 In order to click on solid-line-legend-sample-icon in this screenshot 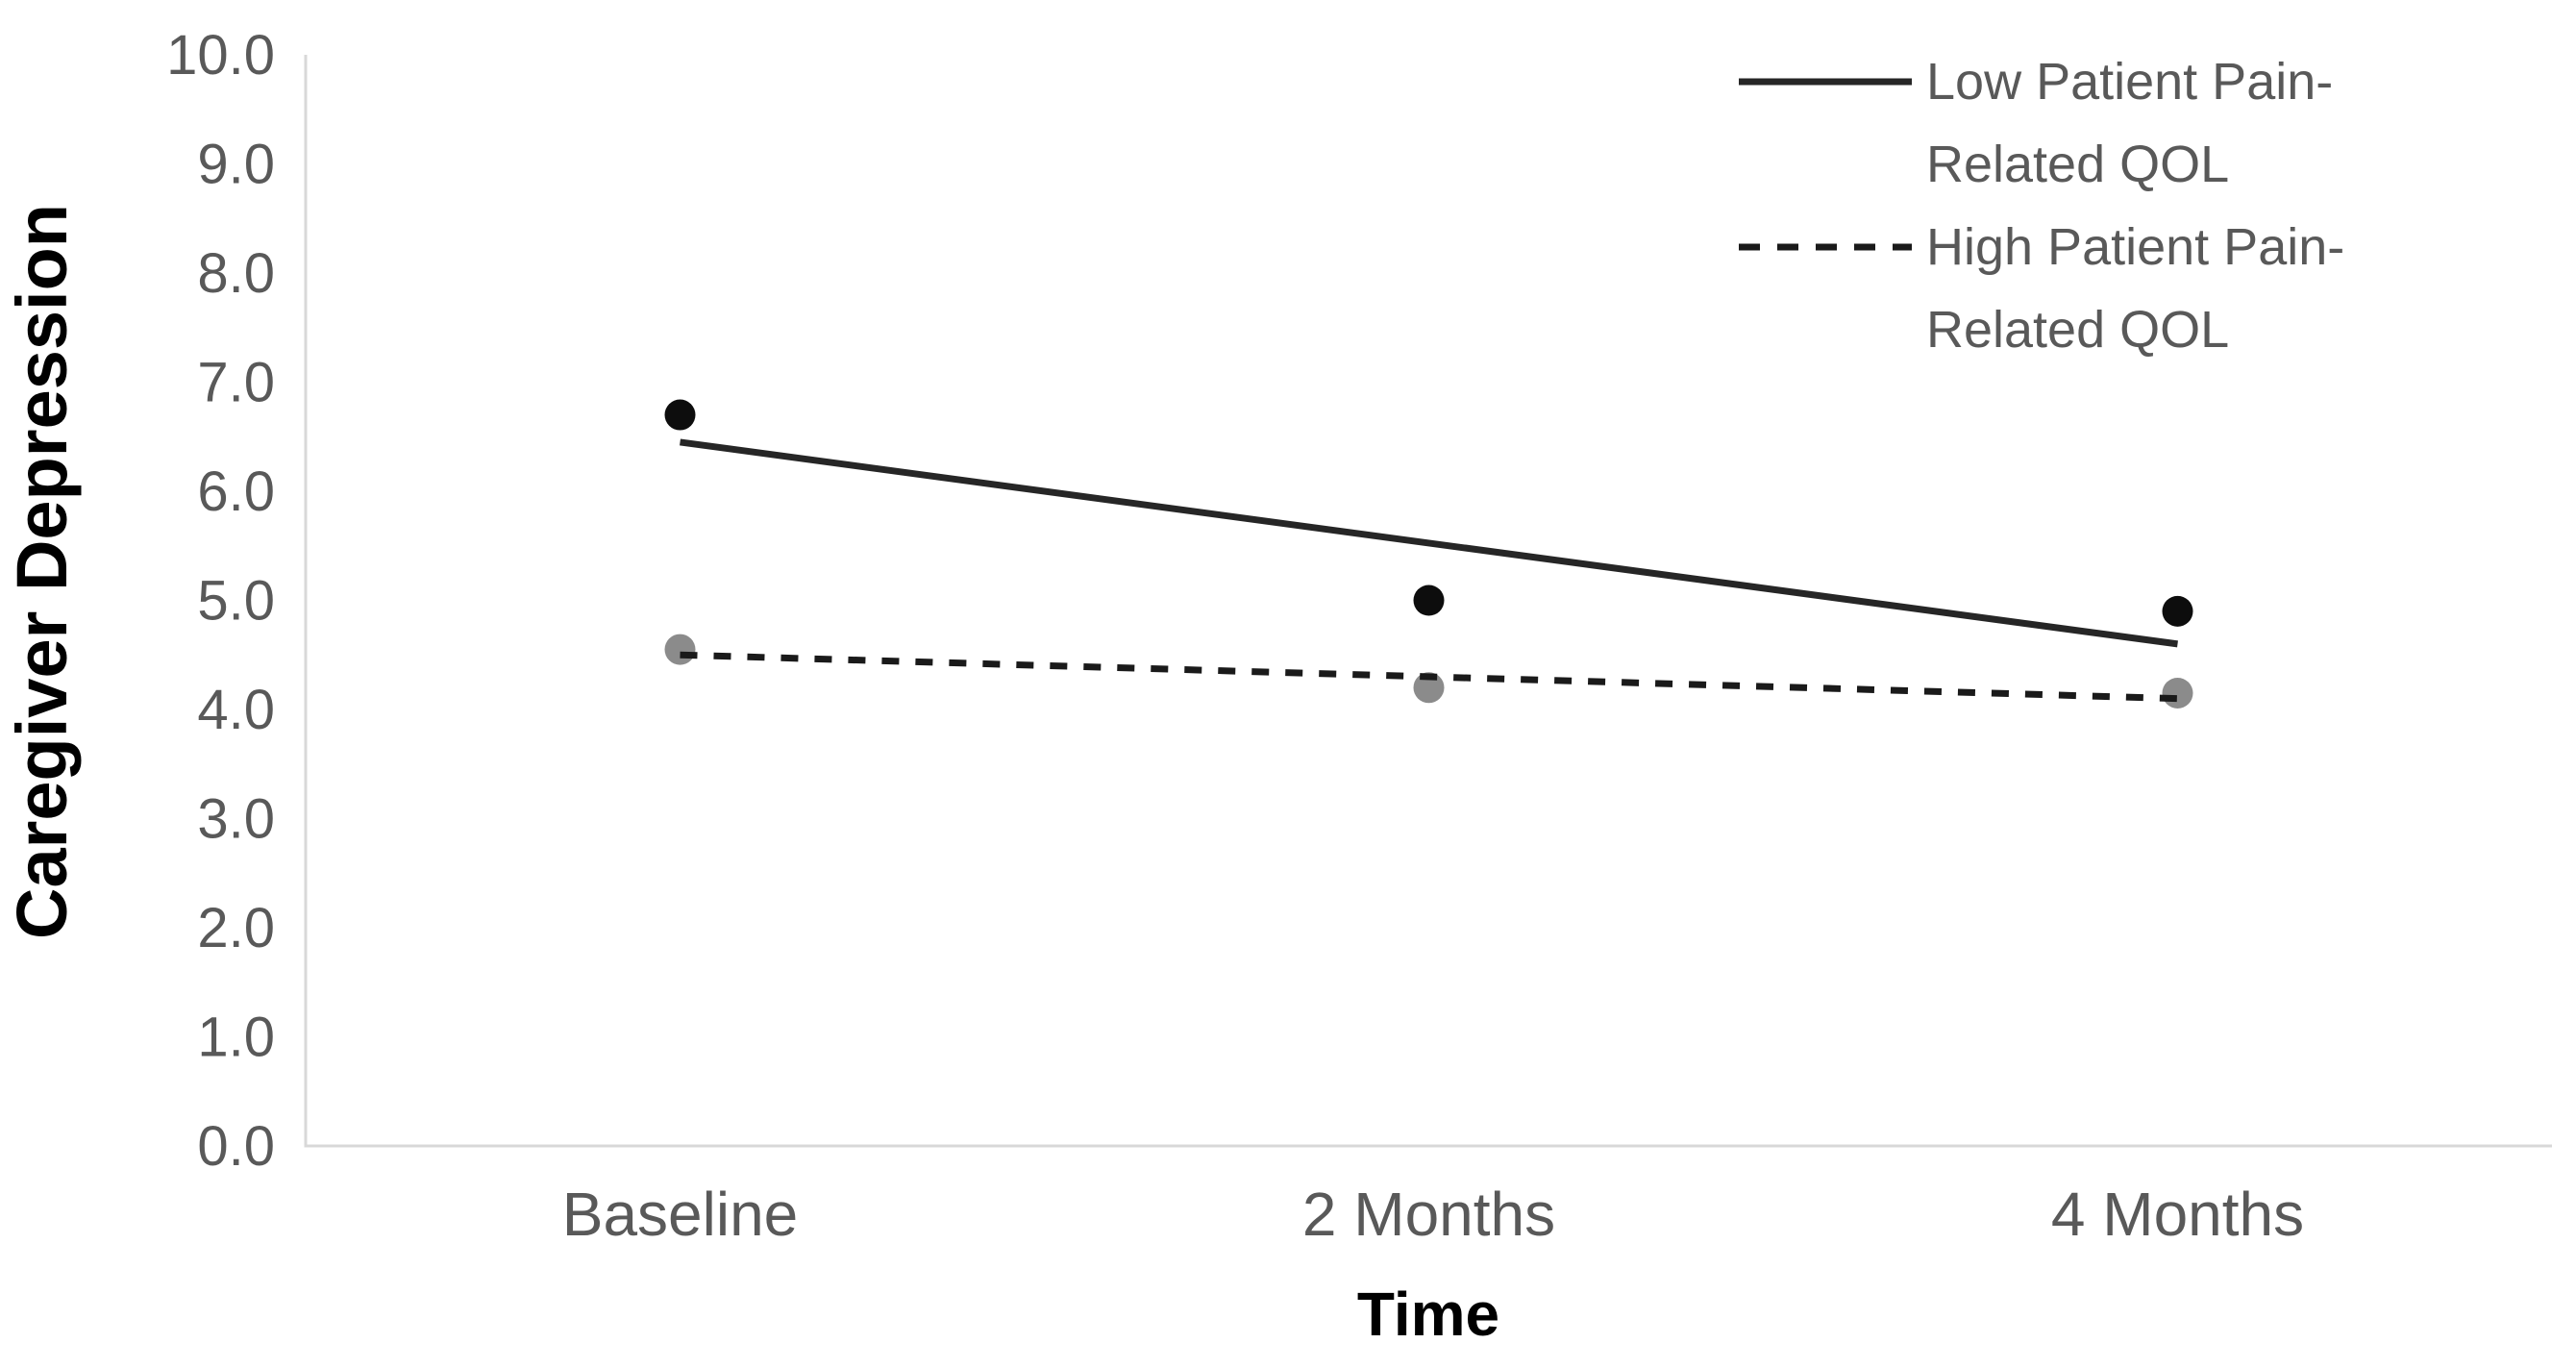, I will do `click(1826, 82)`.